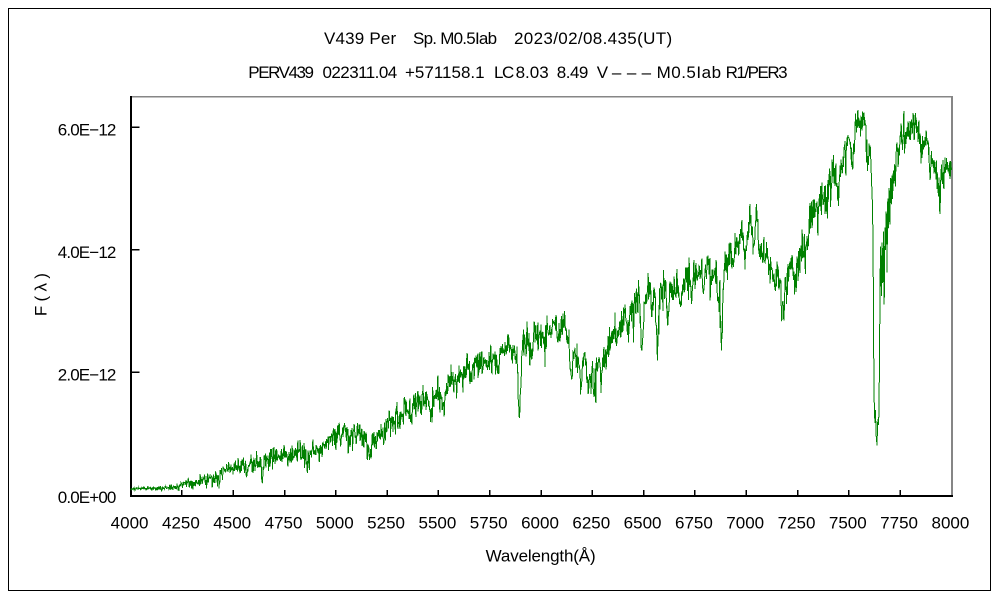 The height and width of the screenshot is (600, 1000). Describe the element at coordinates (540, 523) in the screenshot. I see `svg-text: 6000` at that location.